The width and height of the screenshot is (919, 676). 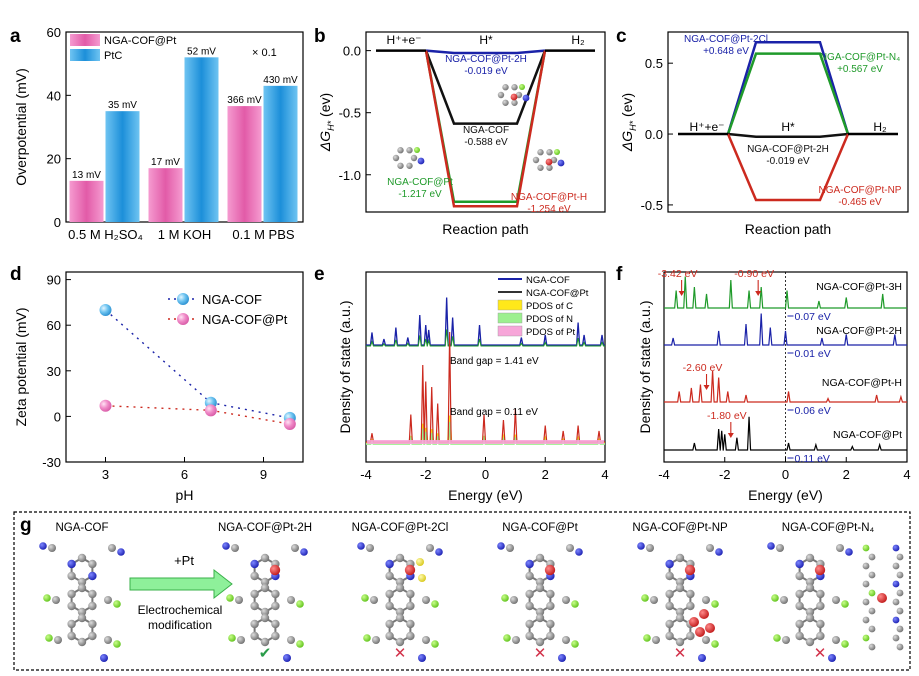 I want to click on series-name: NGA-COF@Pt-N₄, so click(x=860, y=57).